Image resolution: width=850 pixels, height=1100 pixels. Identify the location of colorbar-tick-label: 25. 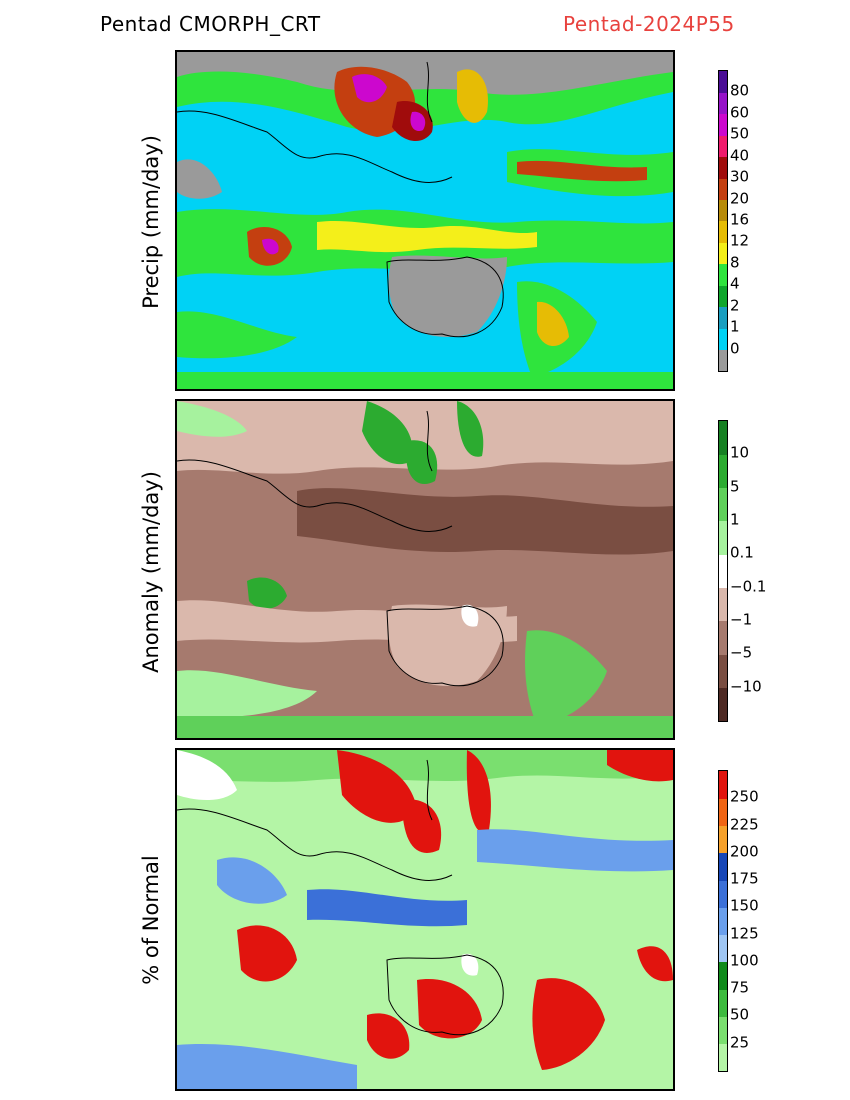
(740, 1042).